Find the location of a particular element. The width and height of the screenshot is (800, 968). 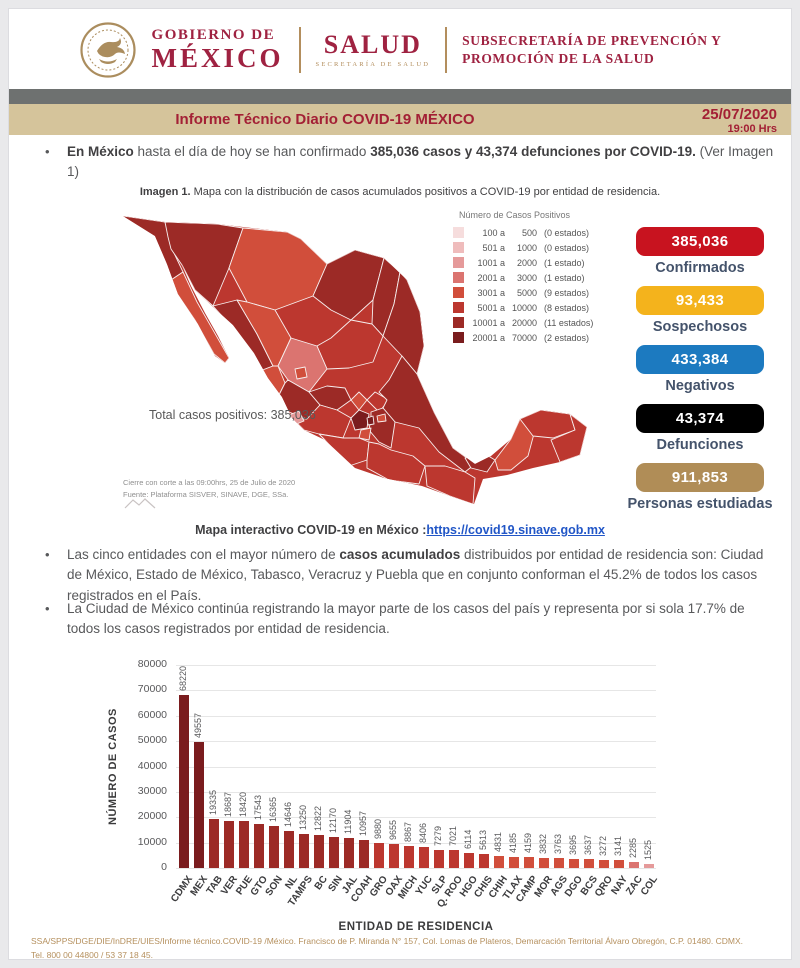

legend-range-from: 2001 a is located at coordinates (491, 277).